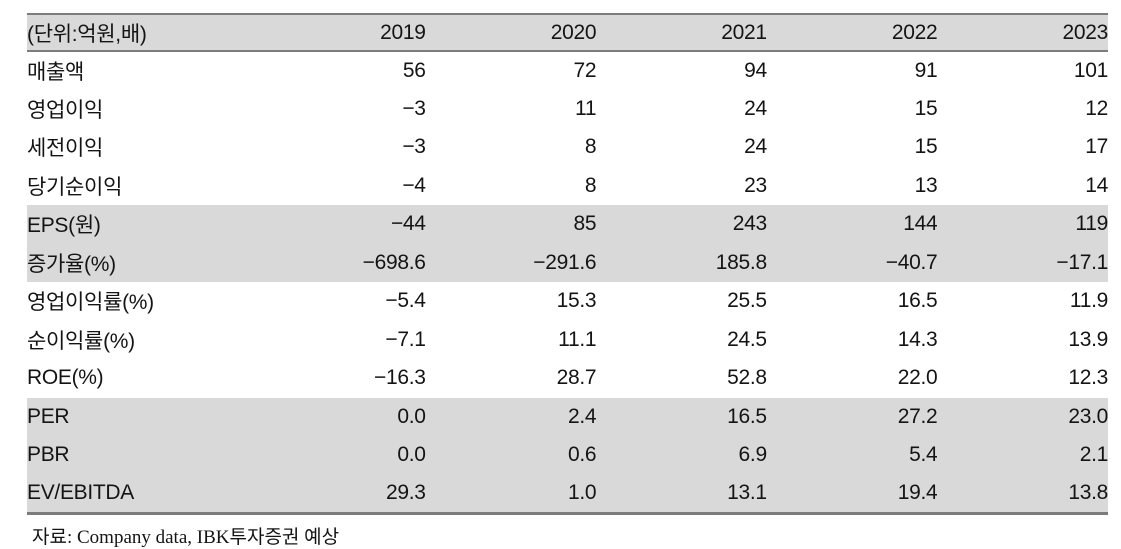 The height and width of the screenshot is (549, 1121). I want to click on cell-value: 0.6, so click(582, 455).